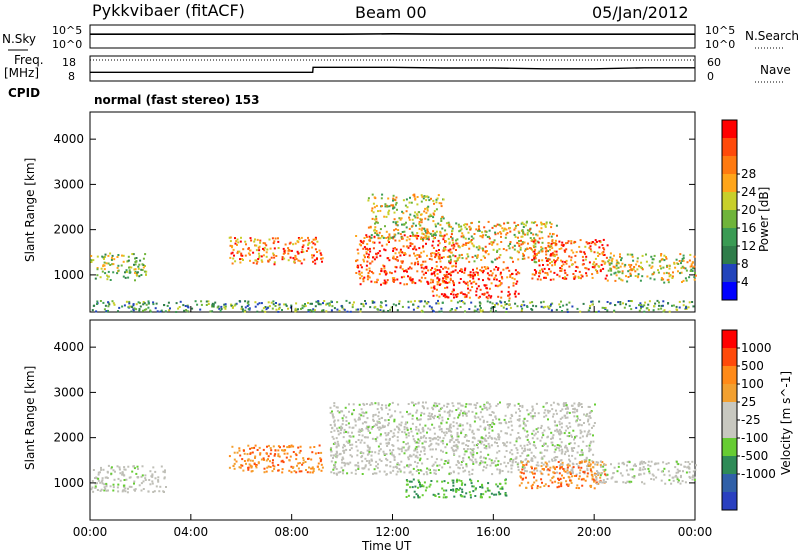  I want to click on nsky-panel: N.Sky 10^5 10^0 10^5 10^0 N.Search, so click(400, 37).